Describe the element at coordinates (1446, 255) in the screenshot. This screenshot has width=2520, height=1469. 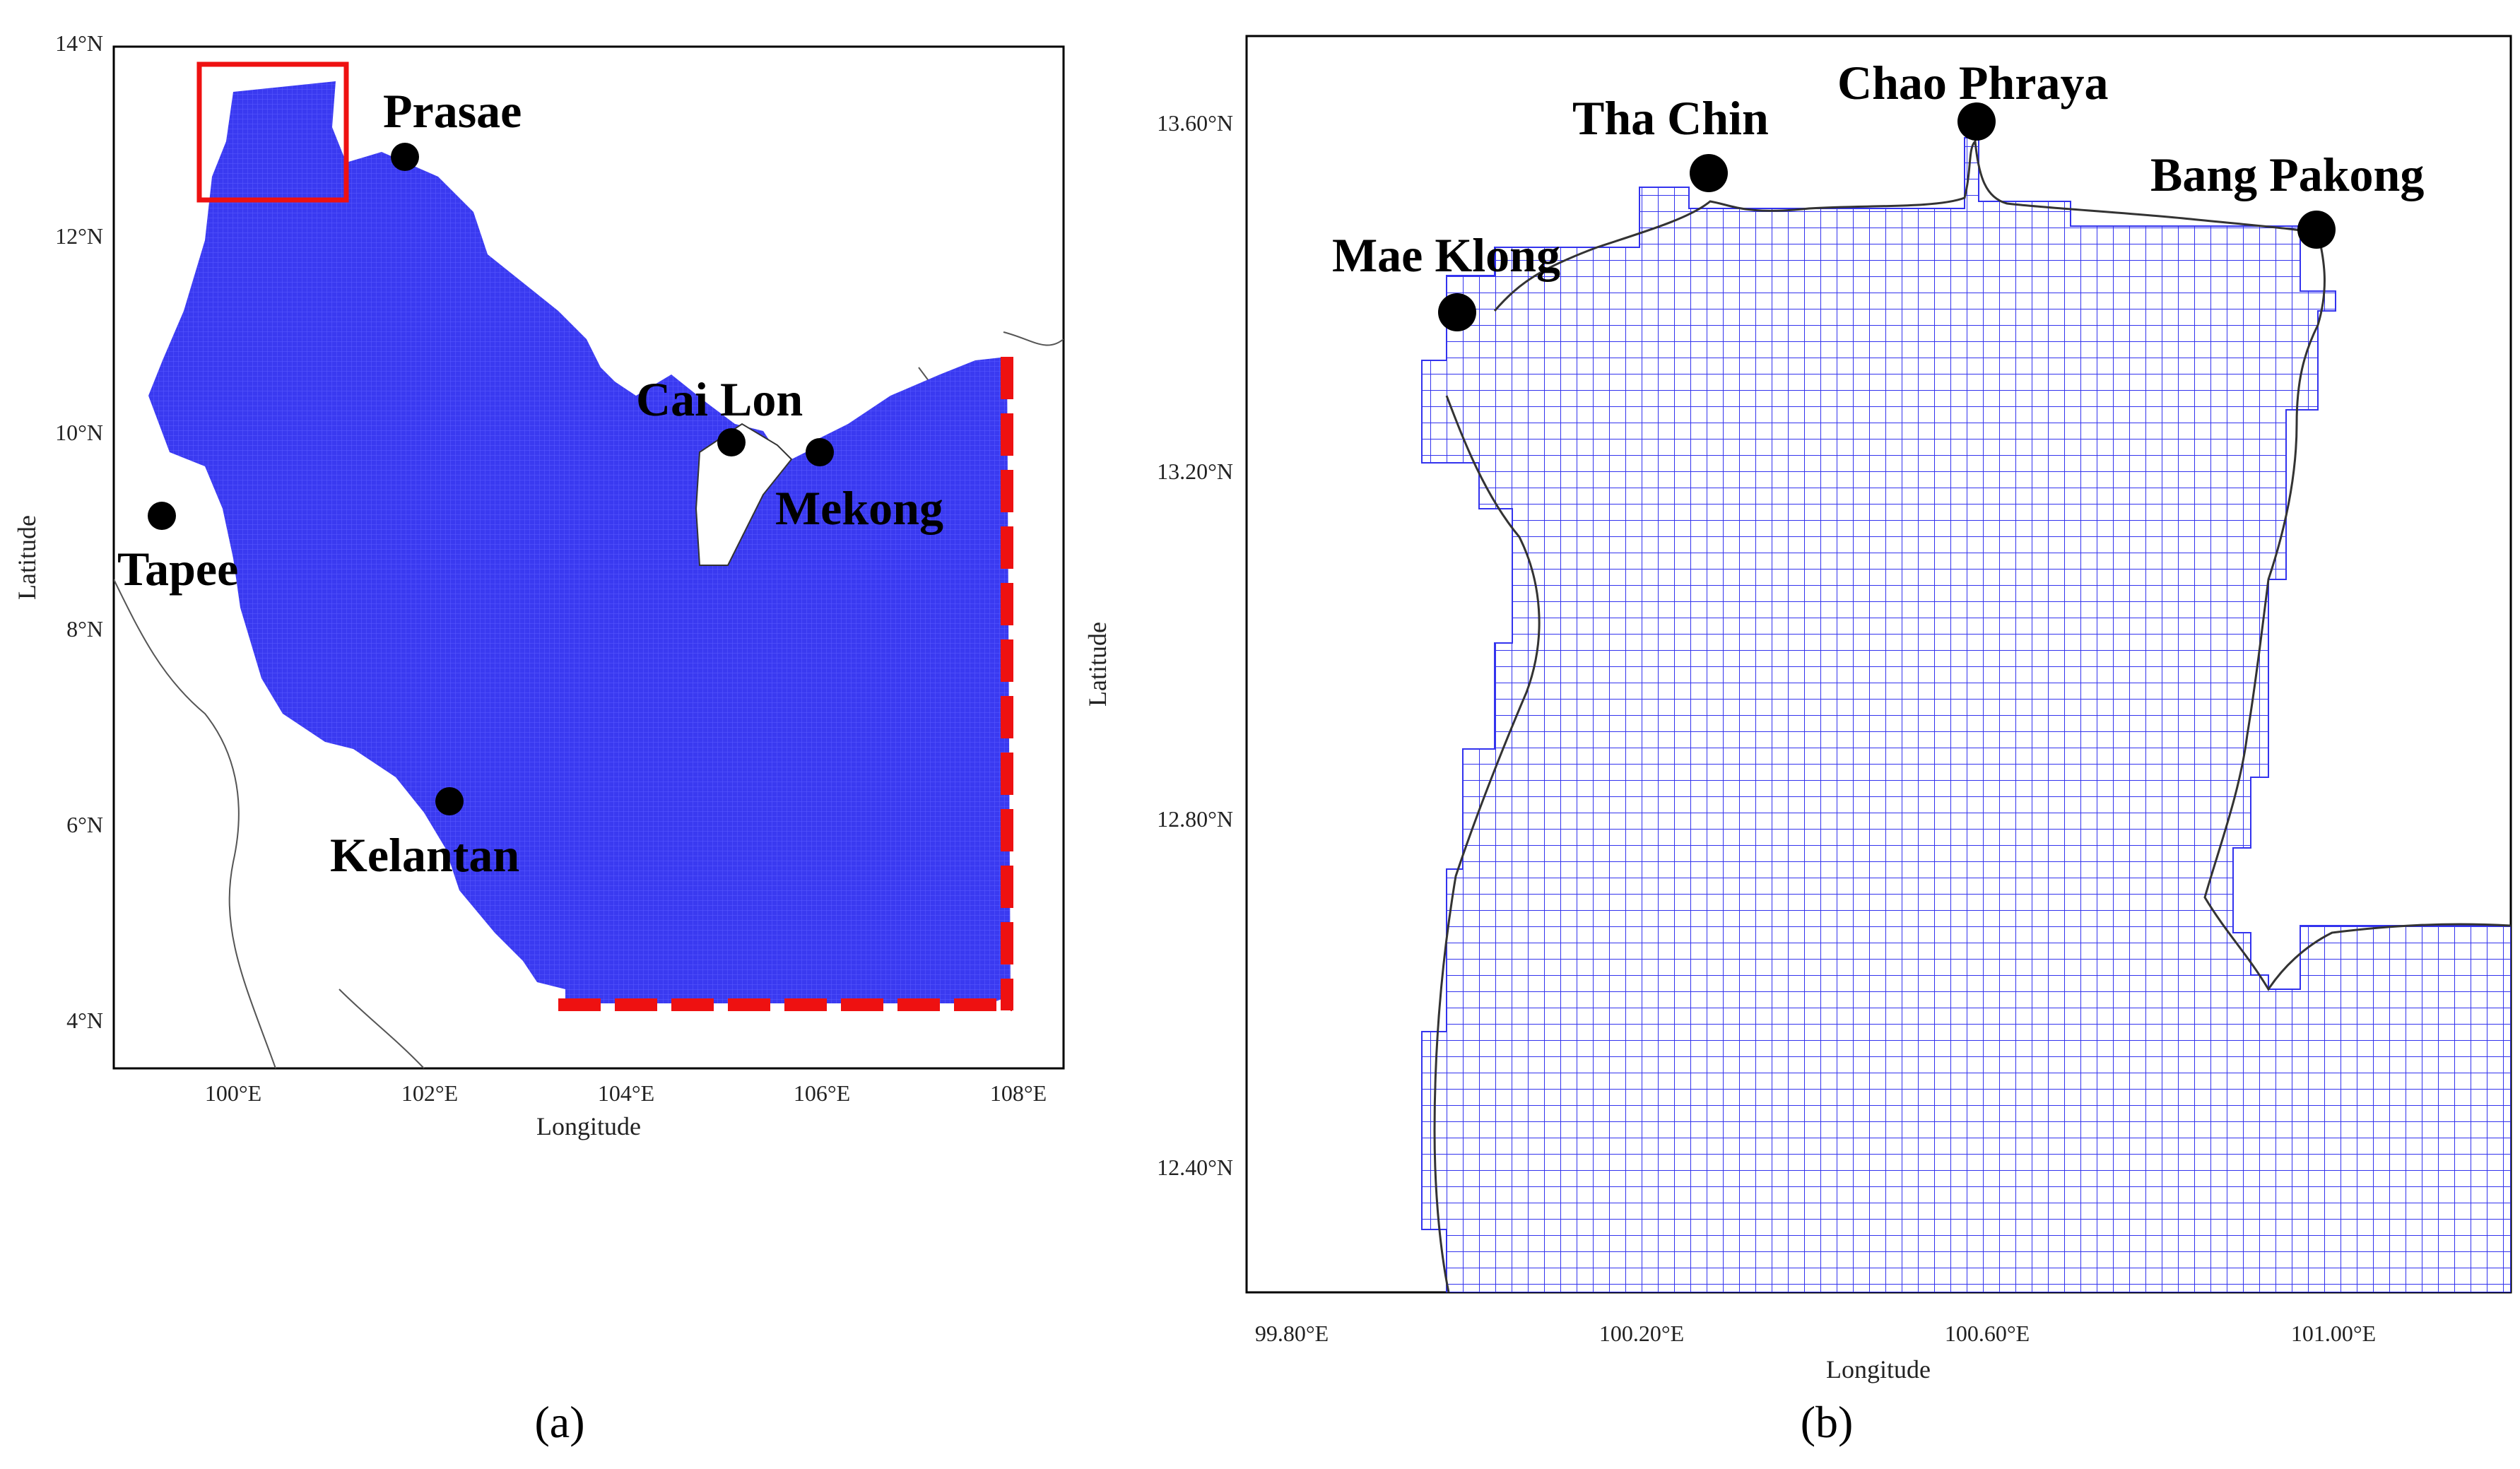
I see `label-mae-klong: Mae Klong` at that location.